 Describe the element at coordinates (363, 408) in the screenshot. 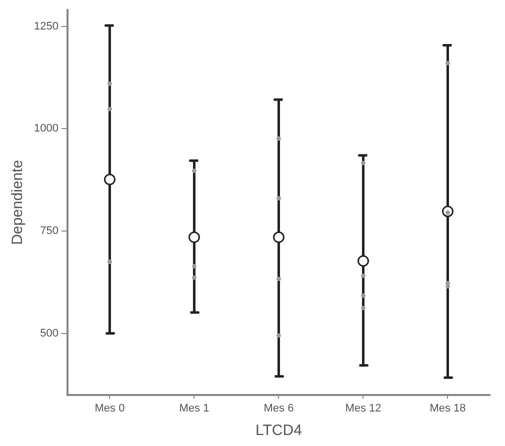

I see `x-tick-label: Mes 12` at that location.